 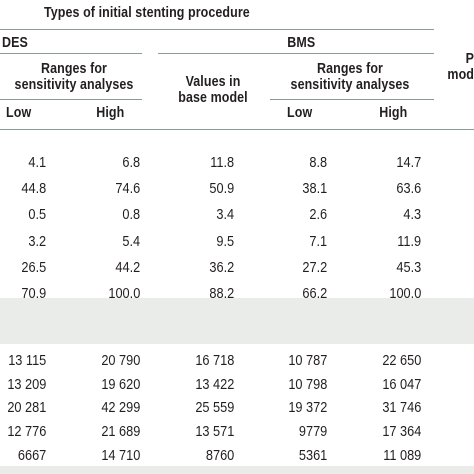 I want to click on cell-des-high: 42 299, so click(x=120, y=408).